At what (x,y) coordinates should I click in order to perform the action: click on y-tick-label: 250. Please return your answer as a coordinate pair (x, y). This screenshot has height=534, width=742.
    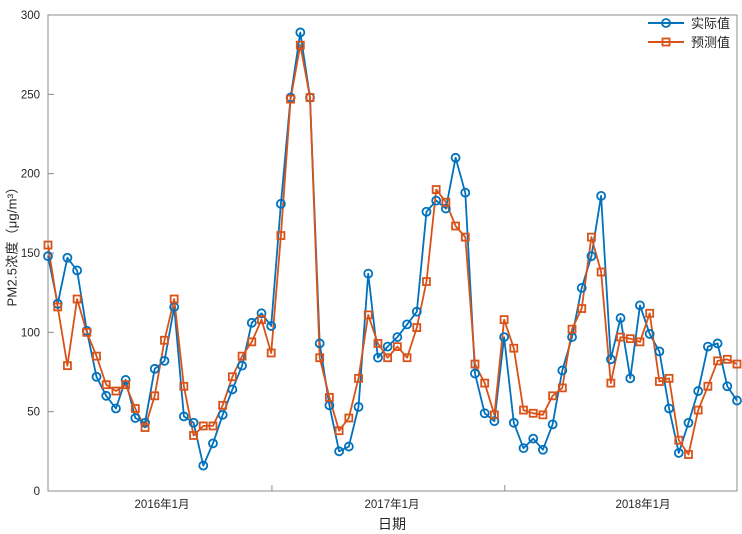
    Looking at the image, I should click on (30, 95).